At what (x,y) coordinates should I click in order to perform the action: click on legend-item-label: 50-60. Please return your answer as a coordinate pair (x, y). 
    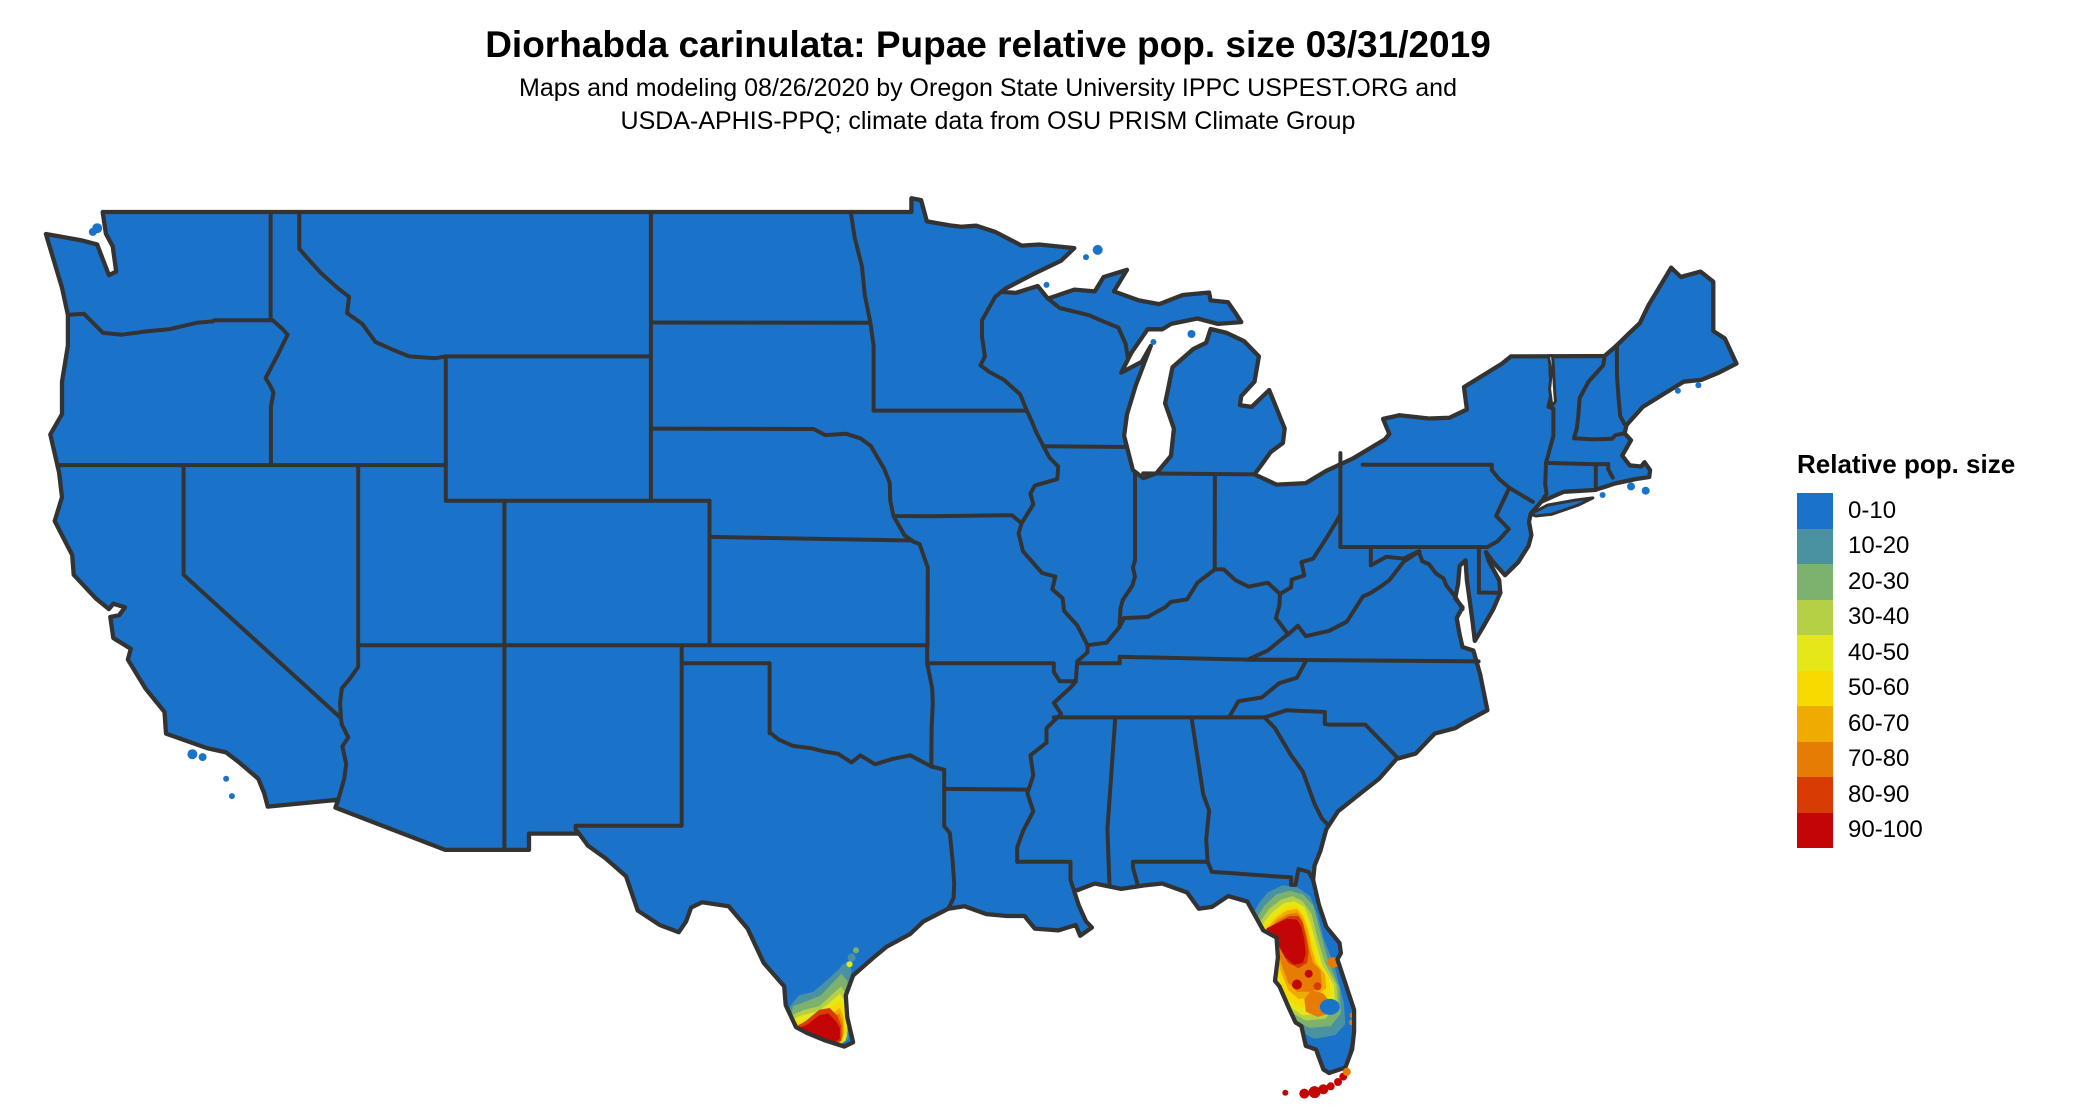
    Looking at the image, I should click on (1879, 688).